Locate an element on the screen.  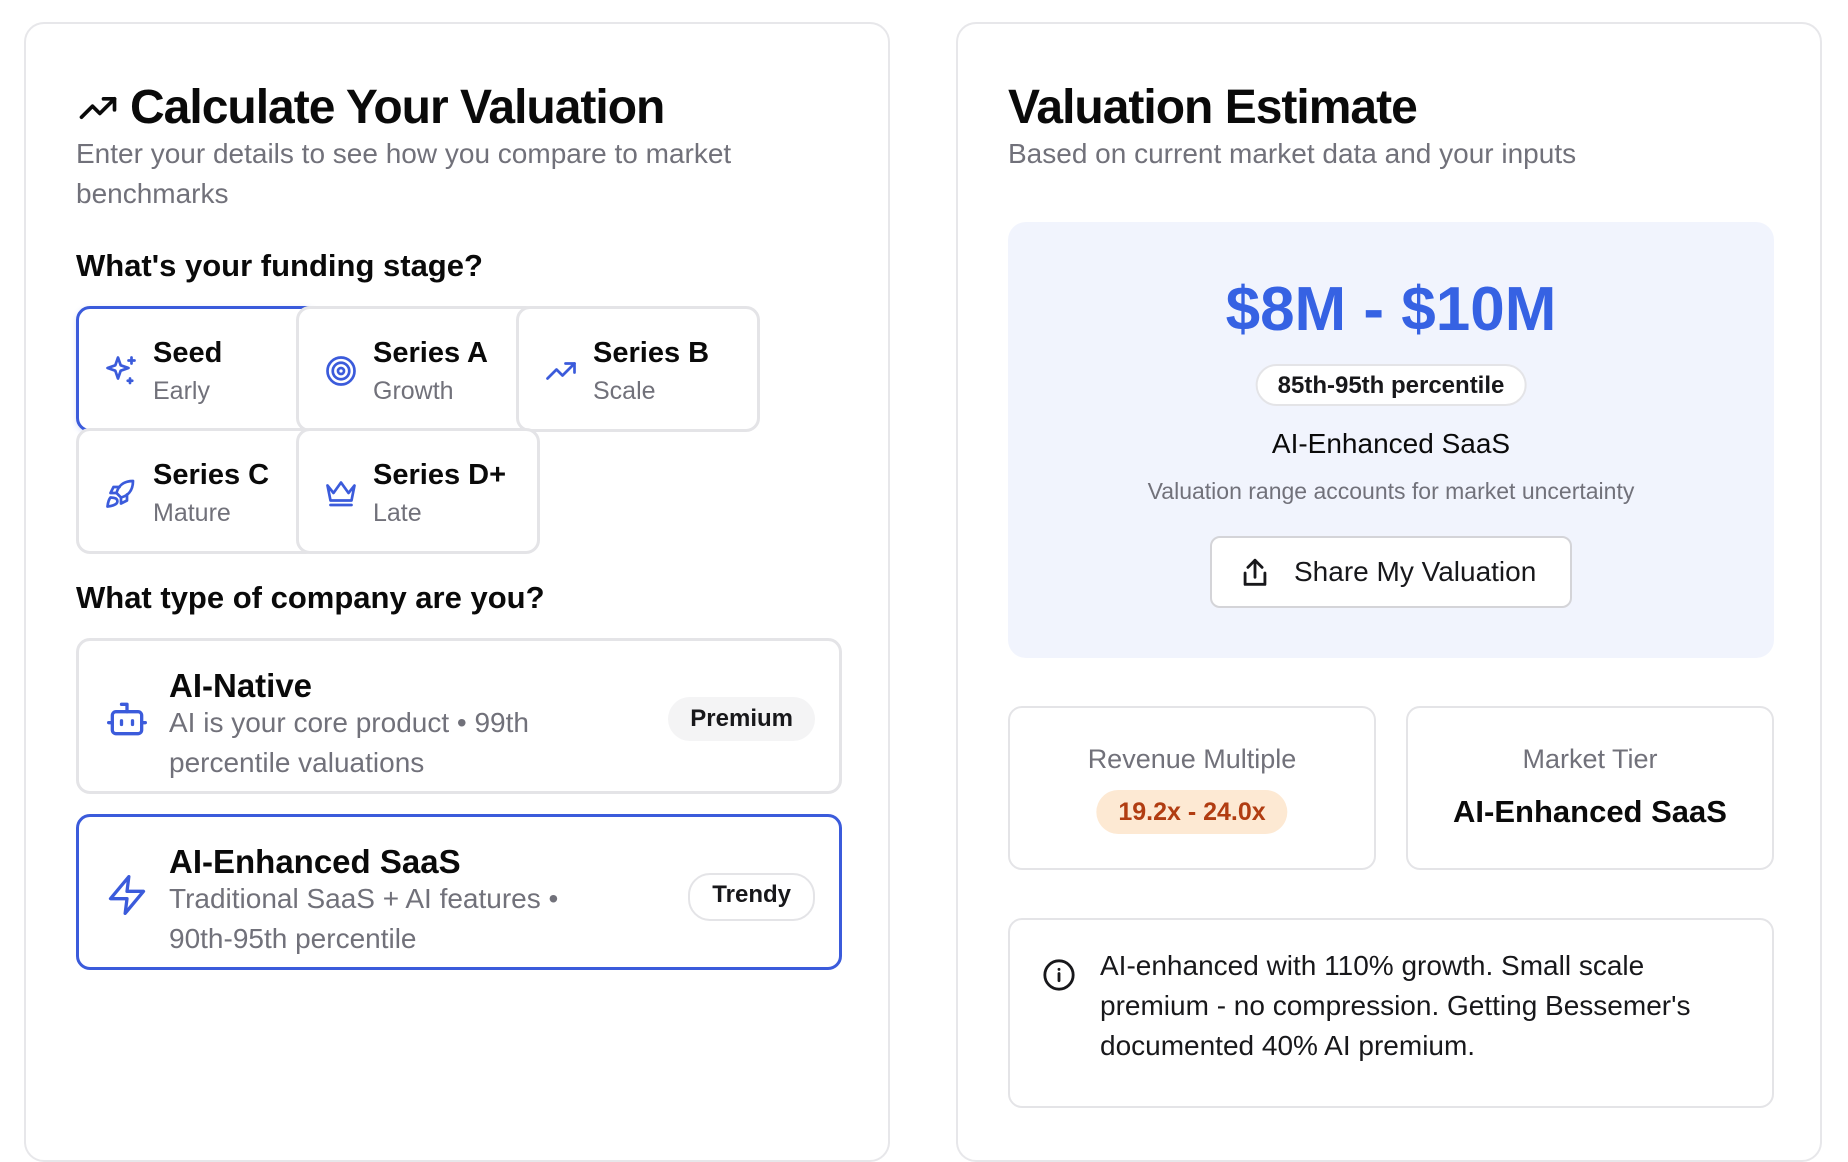
company-type-name: AI-Enhanced SaaS is located at coordinates (315, 861).